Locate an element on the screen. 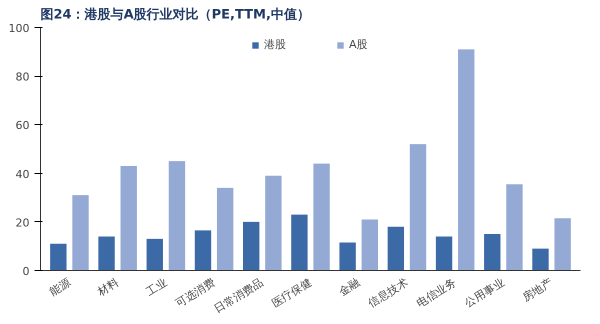 The image size is (600, 324). x-tick-label: 能源 is located at coordinates (60, 287).